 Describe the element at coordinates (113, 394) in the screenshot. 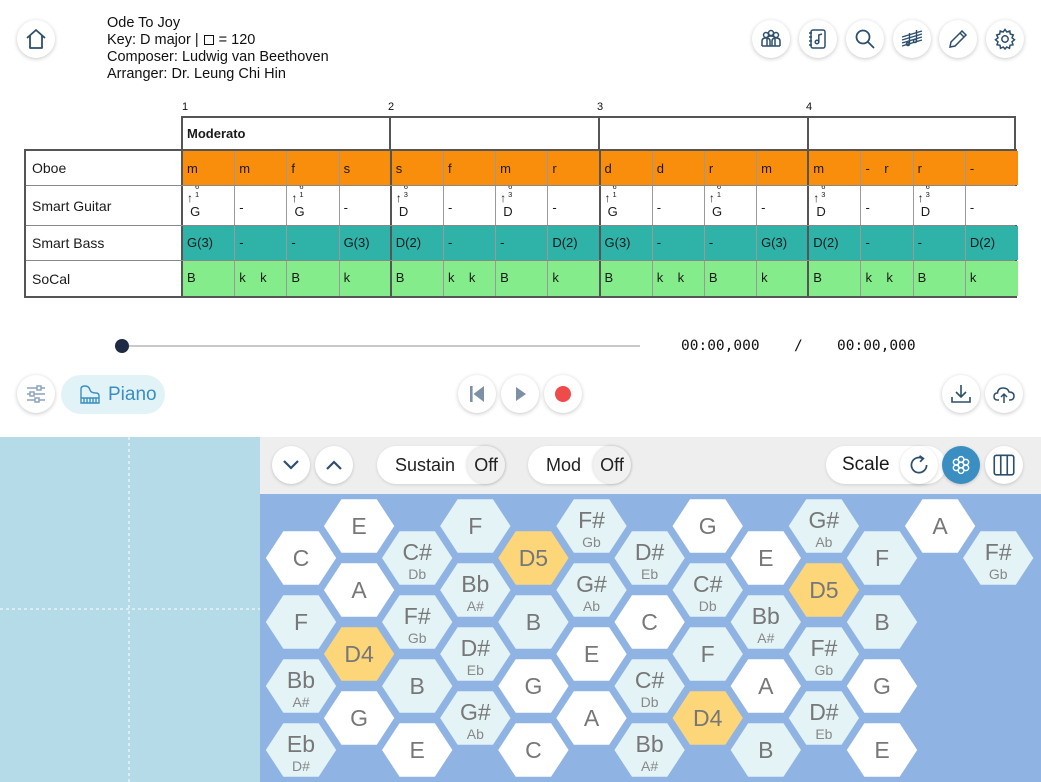

I see `instrument-selector: Piano` at that location.